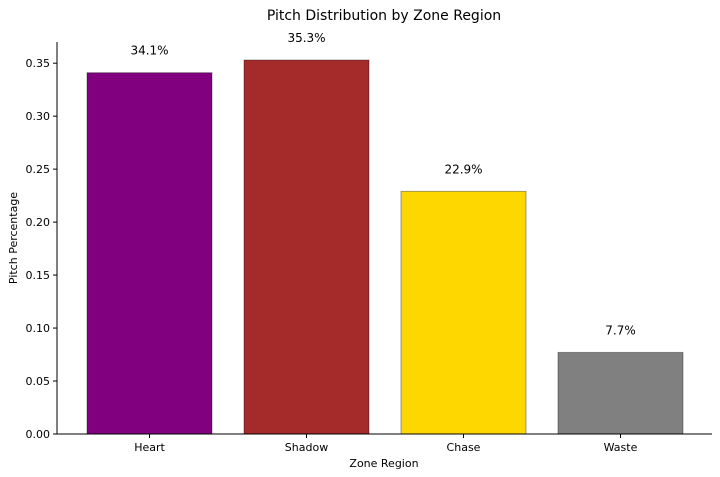 The height and width of the screenshot is (477, 720). I want to click on x-tick-label-chase: Chase, so click(464, 447).